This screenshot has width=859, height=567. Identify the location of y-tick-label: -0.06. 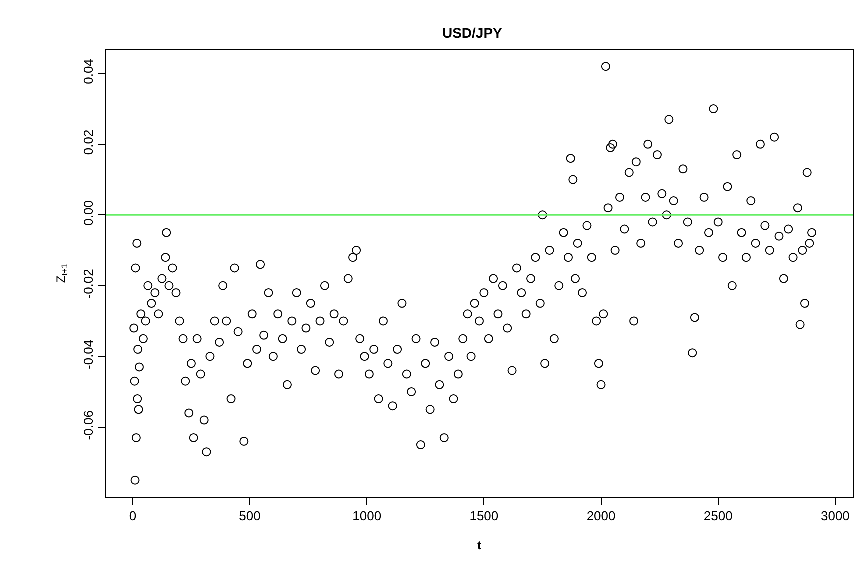
(88, 425).